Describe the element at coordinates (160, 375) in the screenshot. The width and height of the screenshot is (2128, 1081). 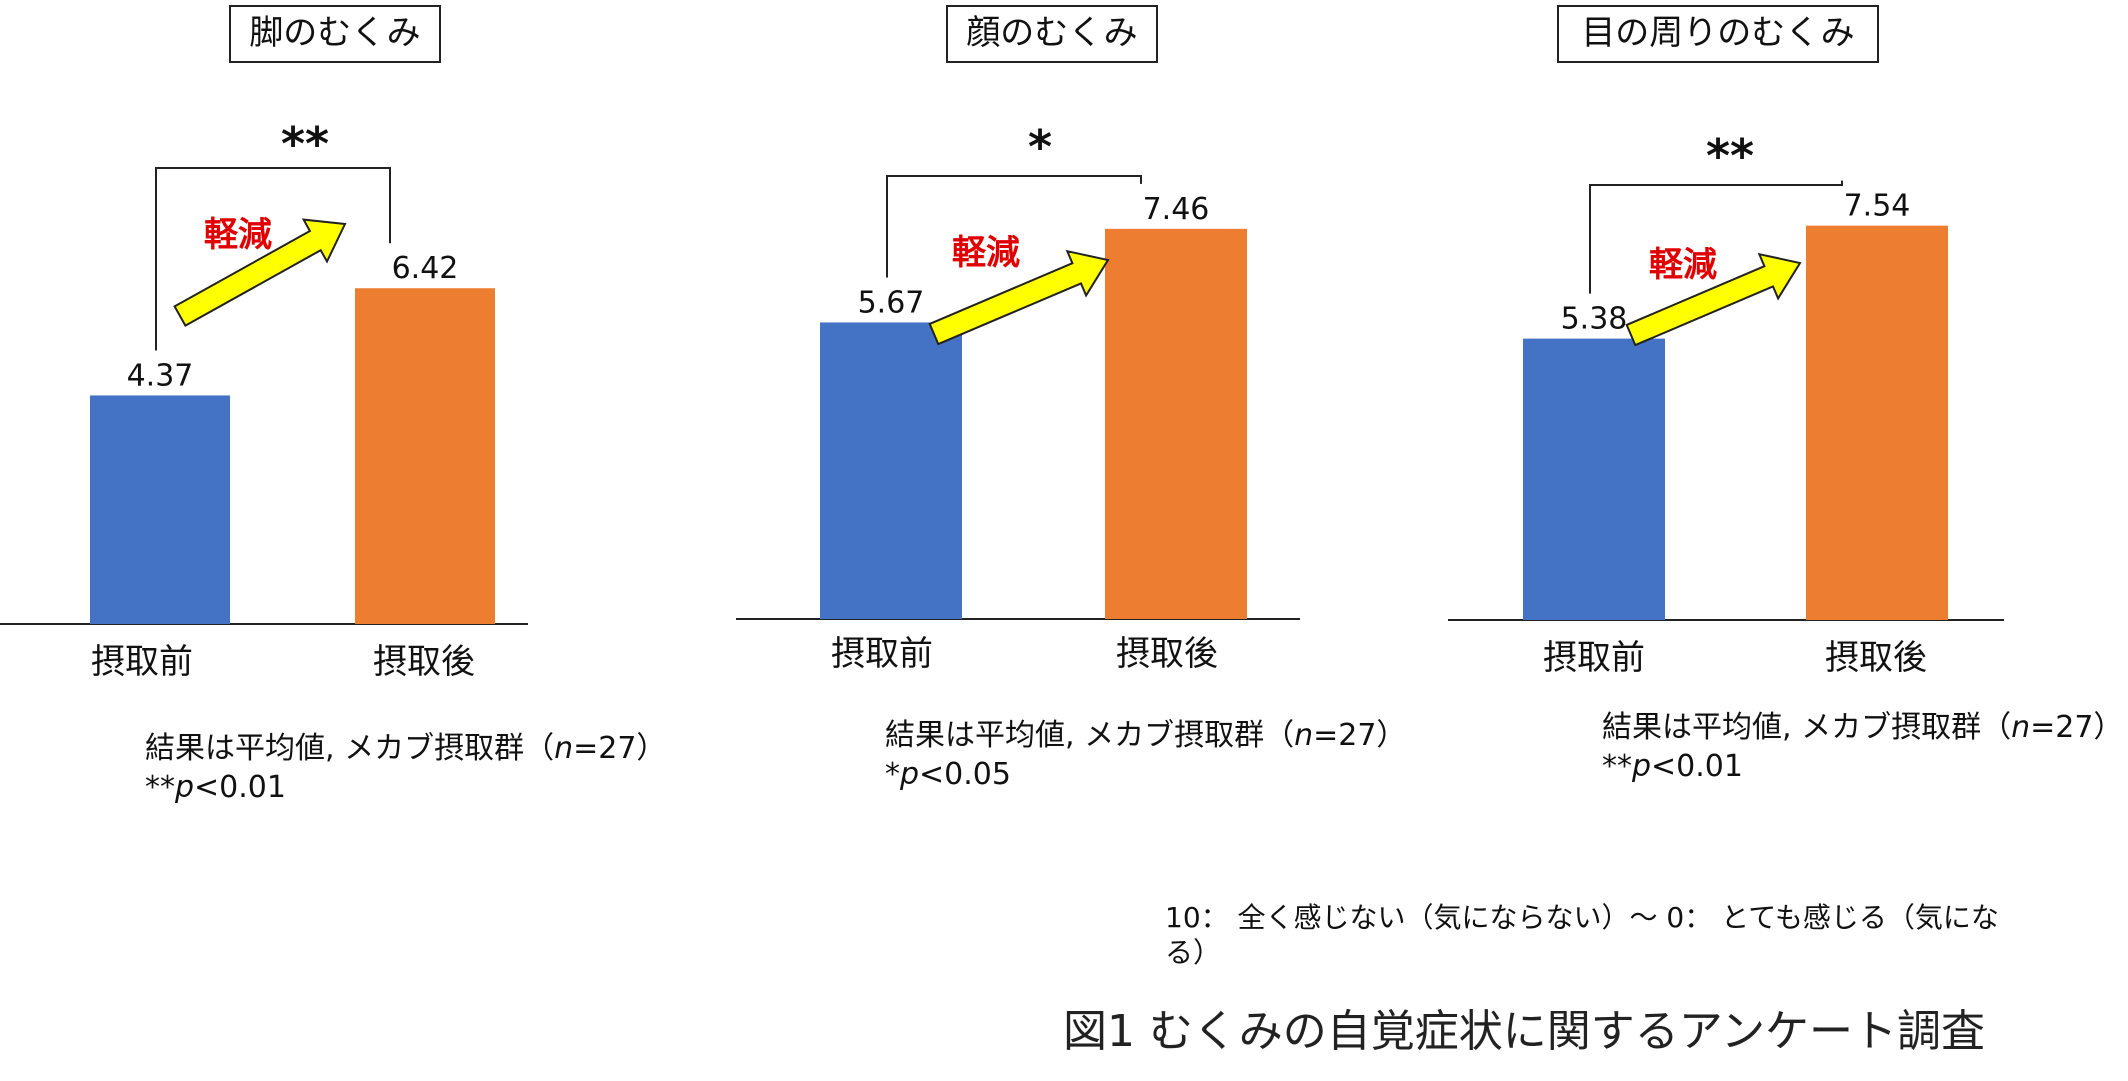
I see `bar-value-label: 4.37` at that location.